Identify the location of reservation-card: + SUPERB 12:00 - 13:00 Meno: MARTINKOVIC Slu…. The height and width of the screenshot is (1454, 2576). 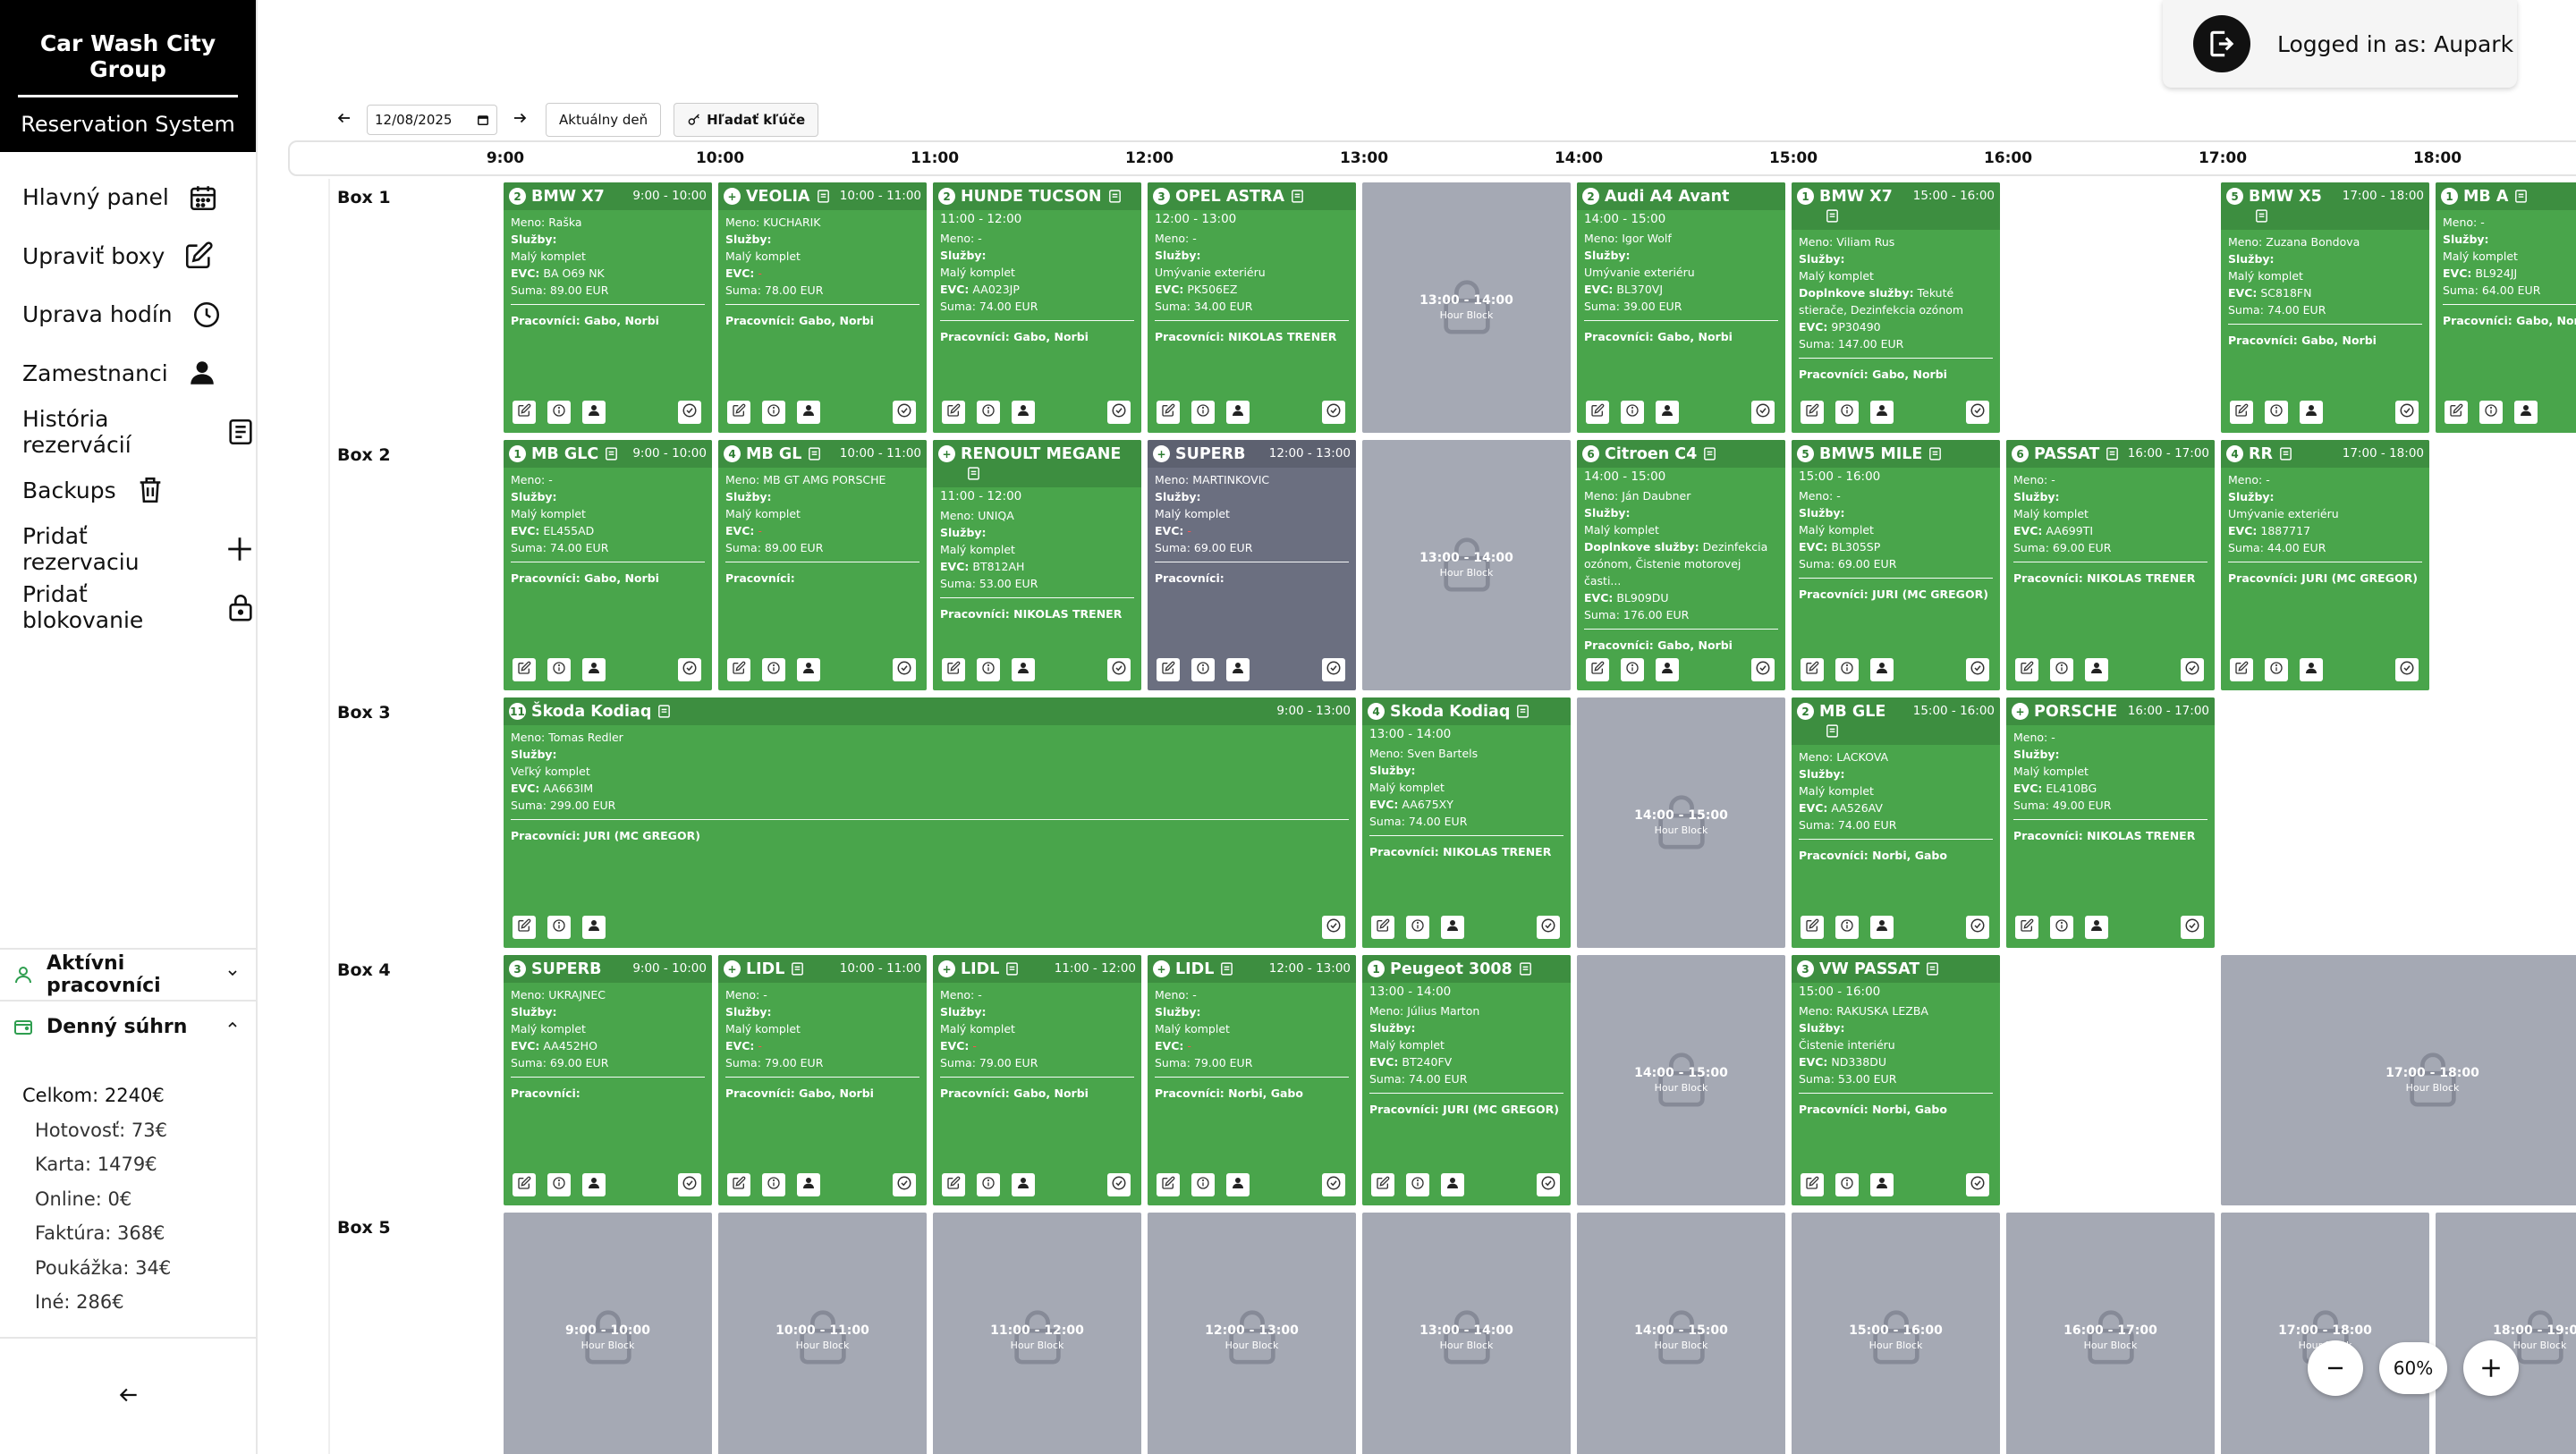
(1252, 565).